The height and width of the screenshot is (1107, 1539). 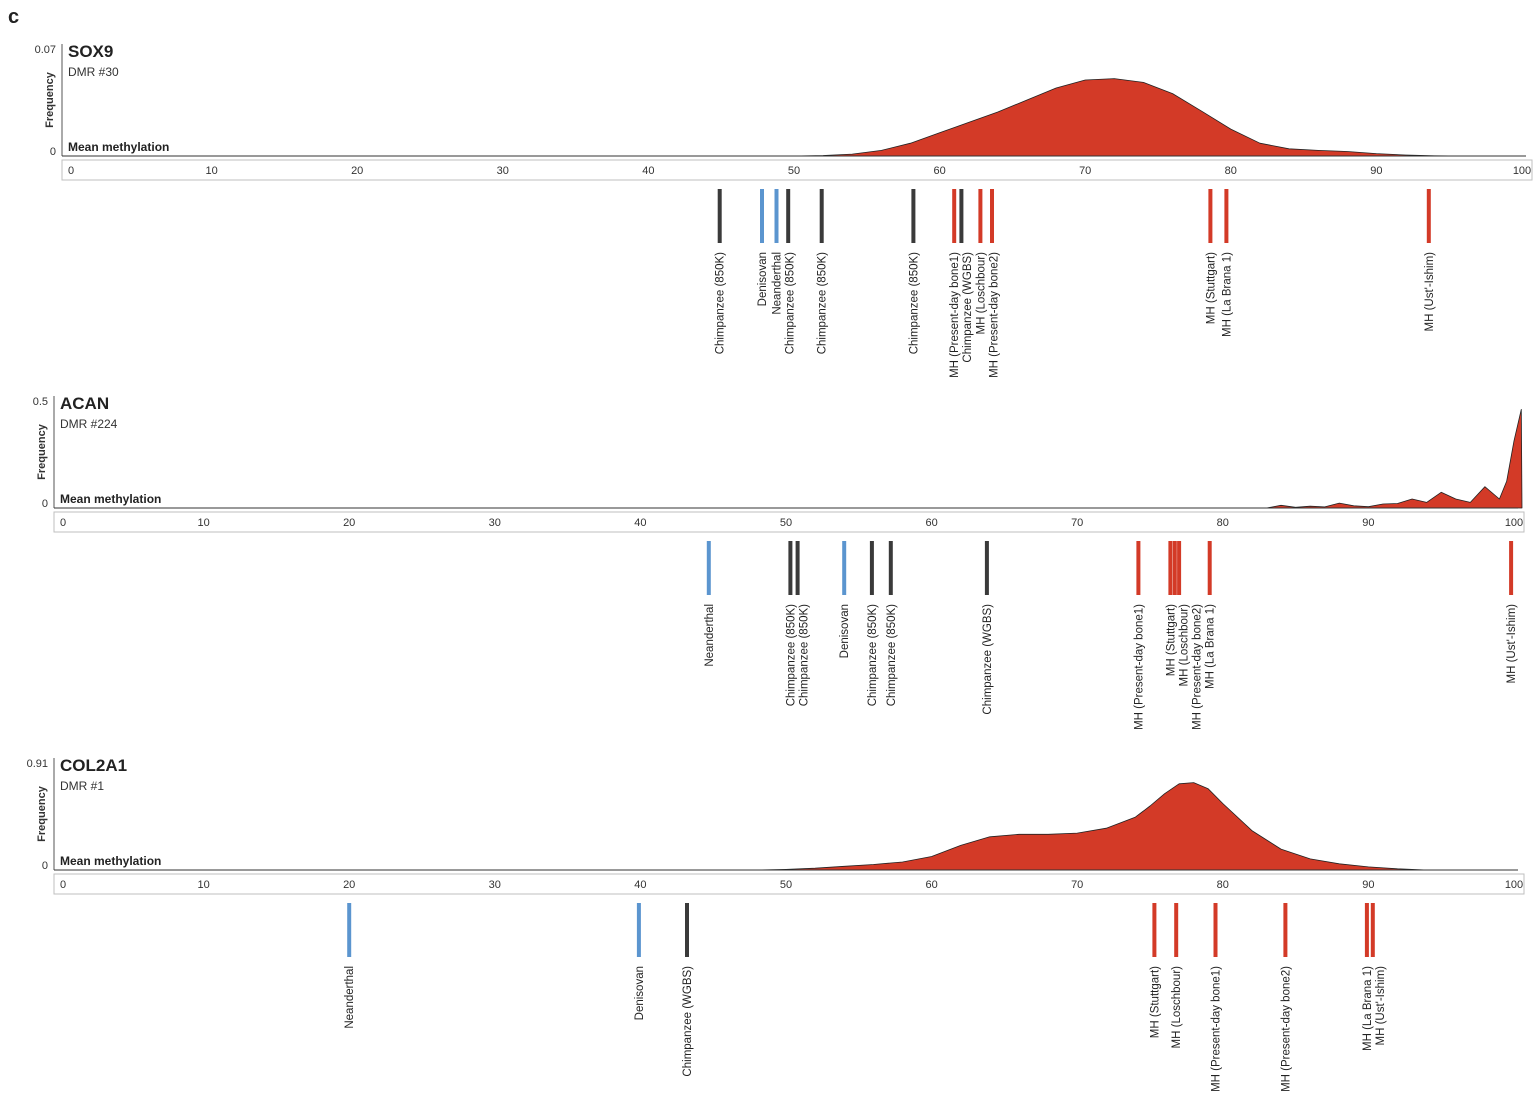 What do you see at coordinates (14, 17) in the screenshot?
I see `panel-letter: c` at bounding box center [14, 17].